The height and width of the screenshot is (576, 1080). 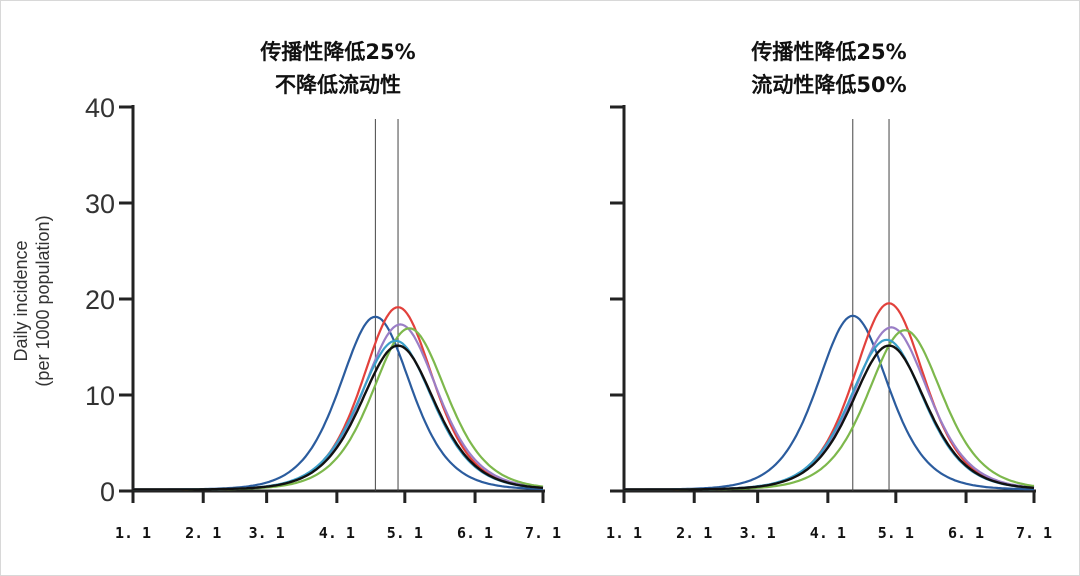 I want to click on y-tick-label: 40, so click(x=100, y=108).